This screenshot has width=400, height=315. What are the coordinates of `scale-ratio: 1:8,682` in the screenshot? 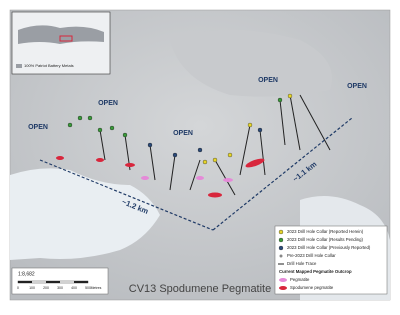 It's located at (26, 274).